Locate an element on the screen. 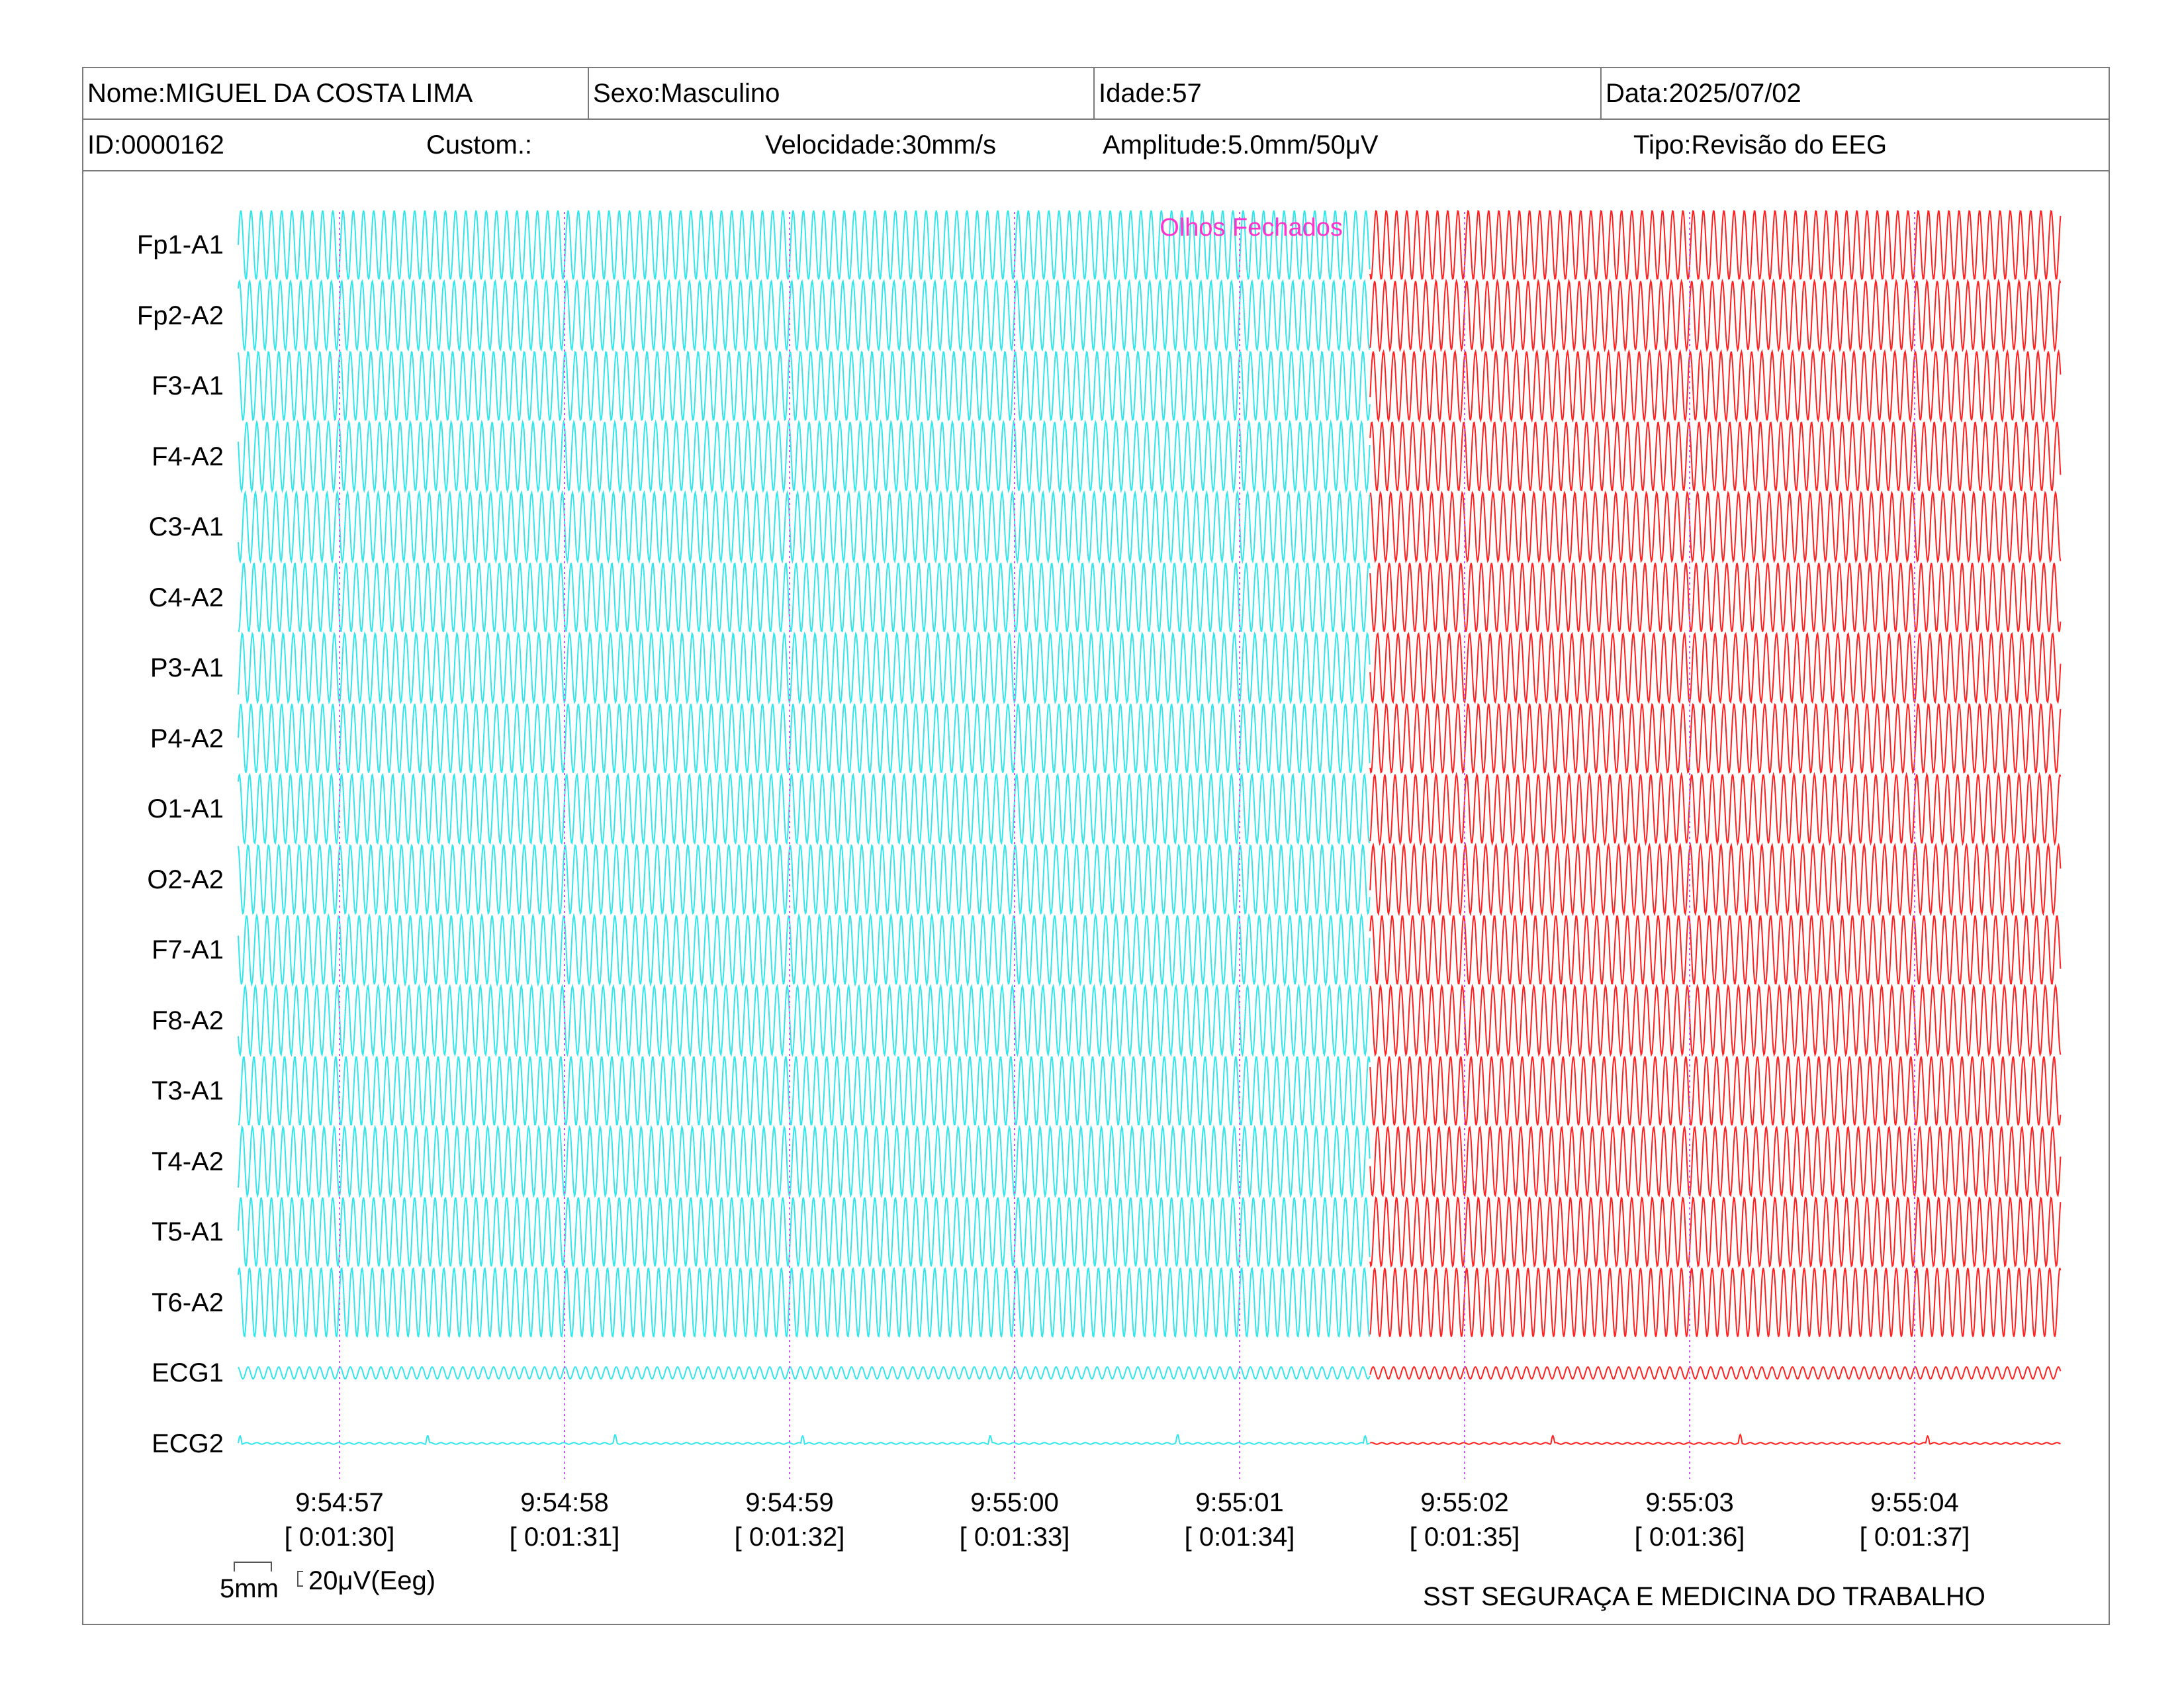 The height and width of the screenshot is (1688, 2184). trace-c3-a1-before is located at coordinates (805, 527).